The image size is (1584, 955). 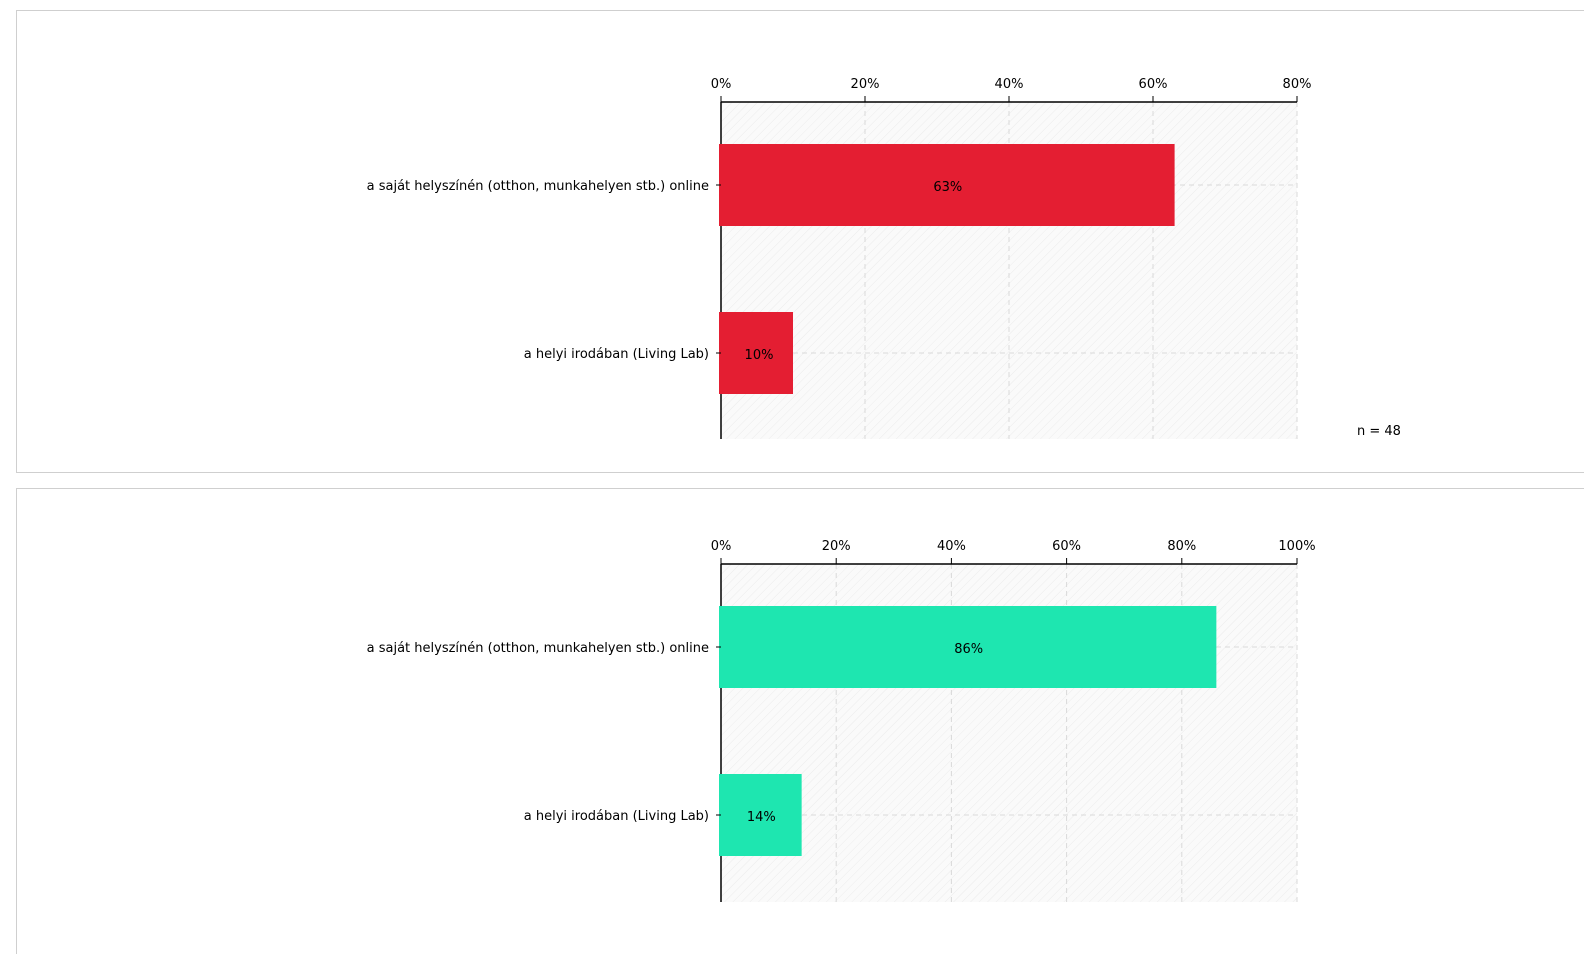 I want to click on value-label: 63%, so click(x=947, y=187).